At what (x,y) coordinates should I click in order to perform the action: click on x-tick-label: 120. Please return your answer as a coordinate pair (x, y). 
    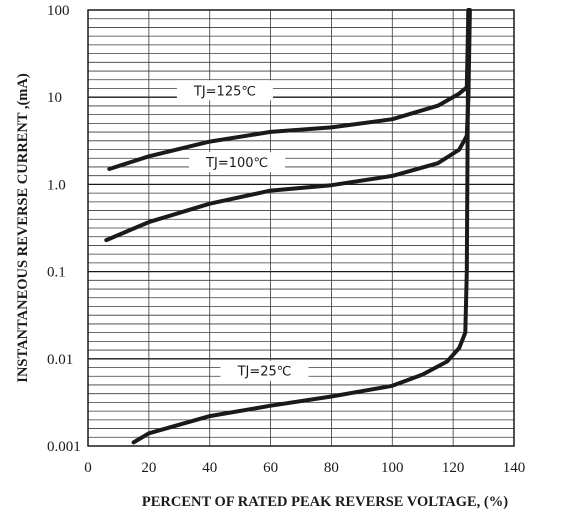
    Looking at the image, I should click on (453, 468).